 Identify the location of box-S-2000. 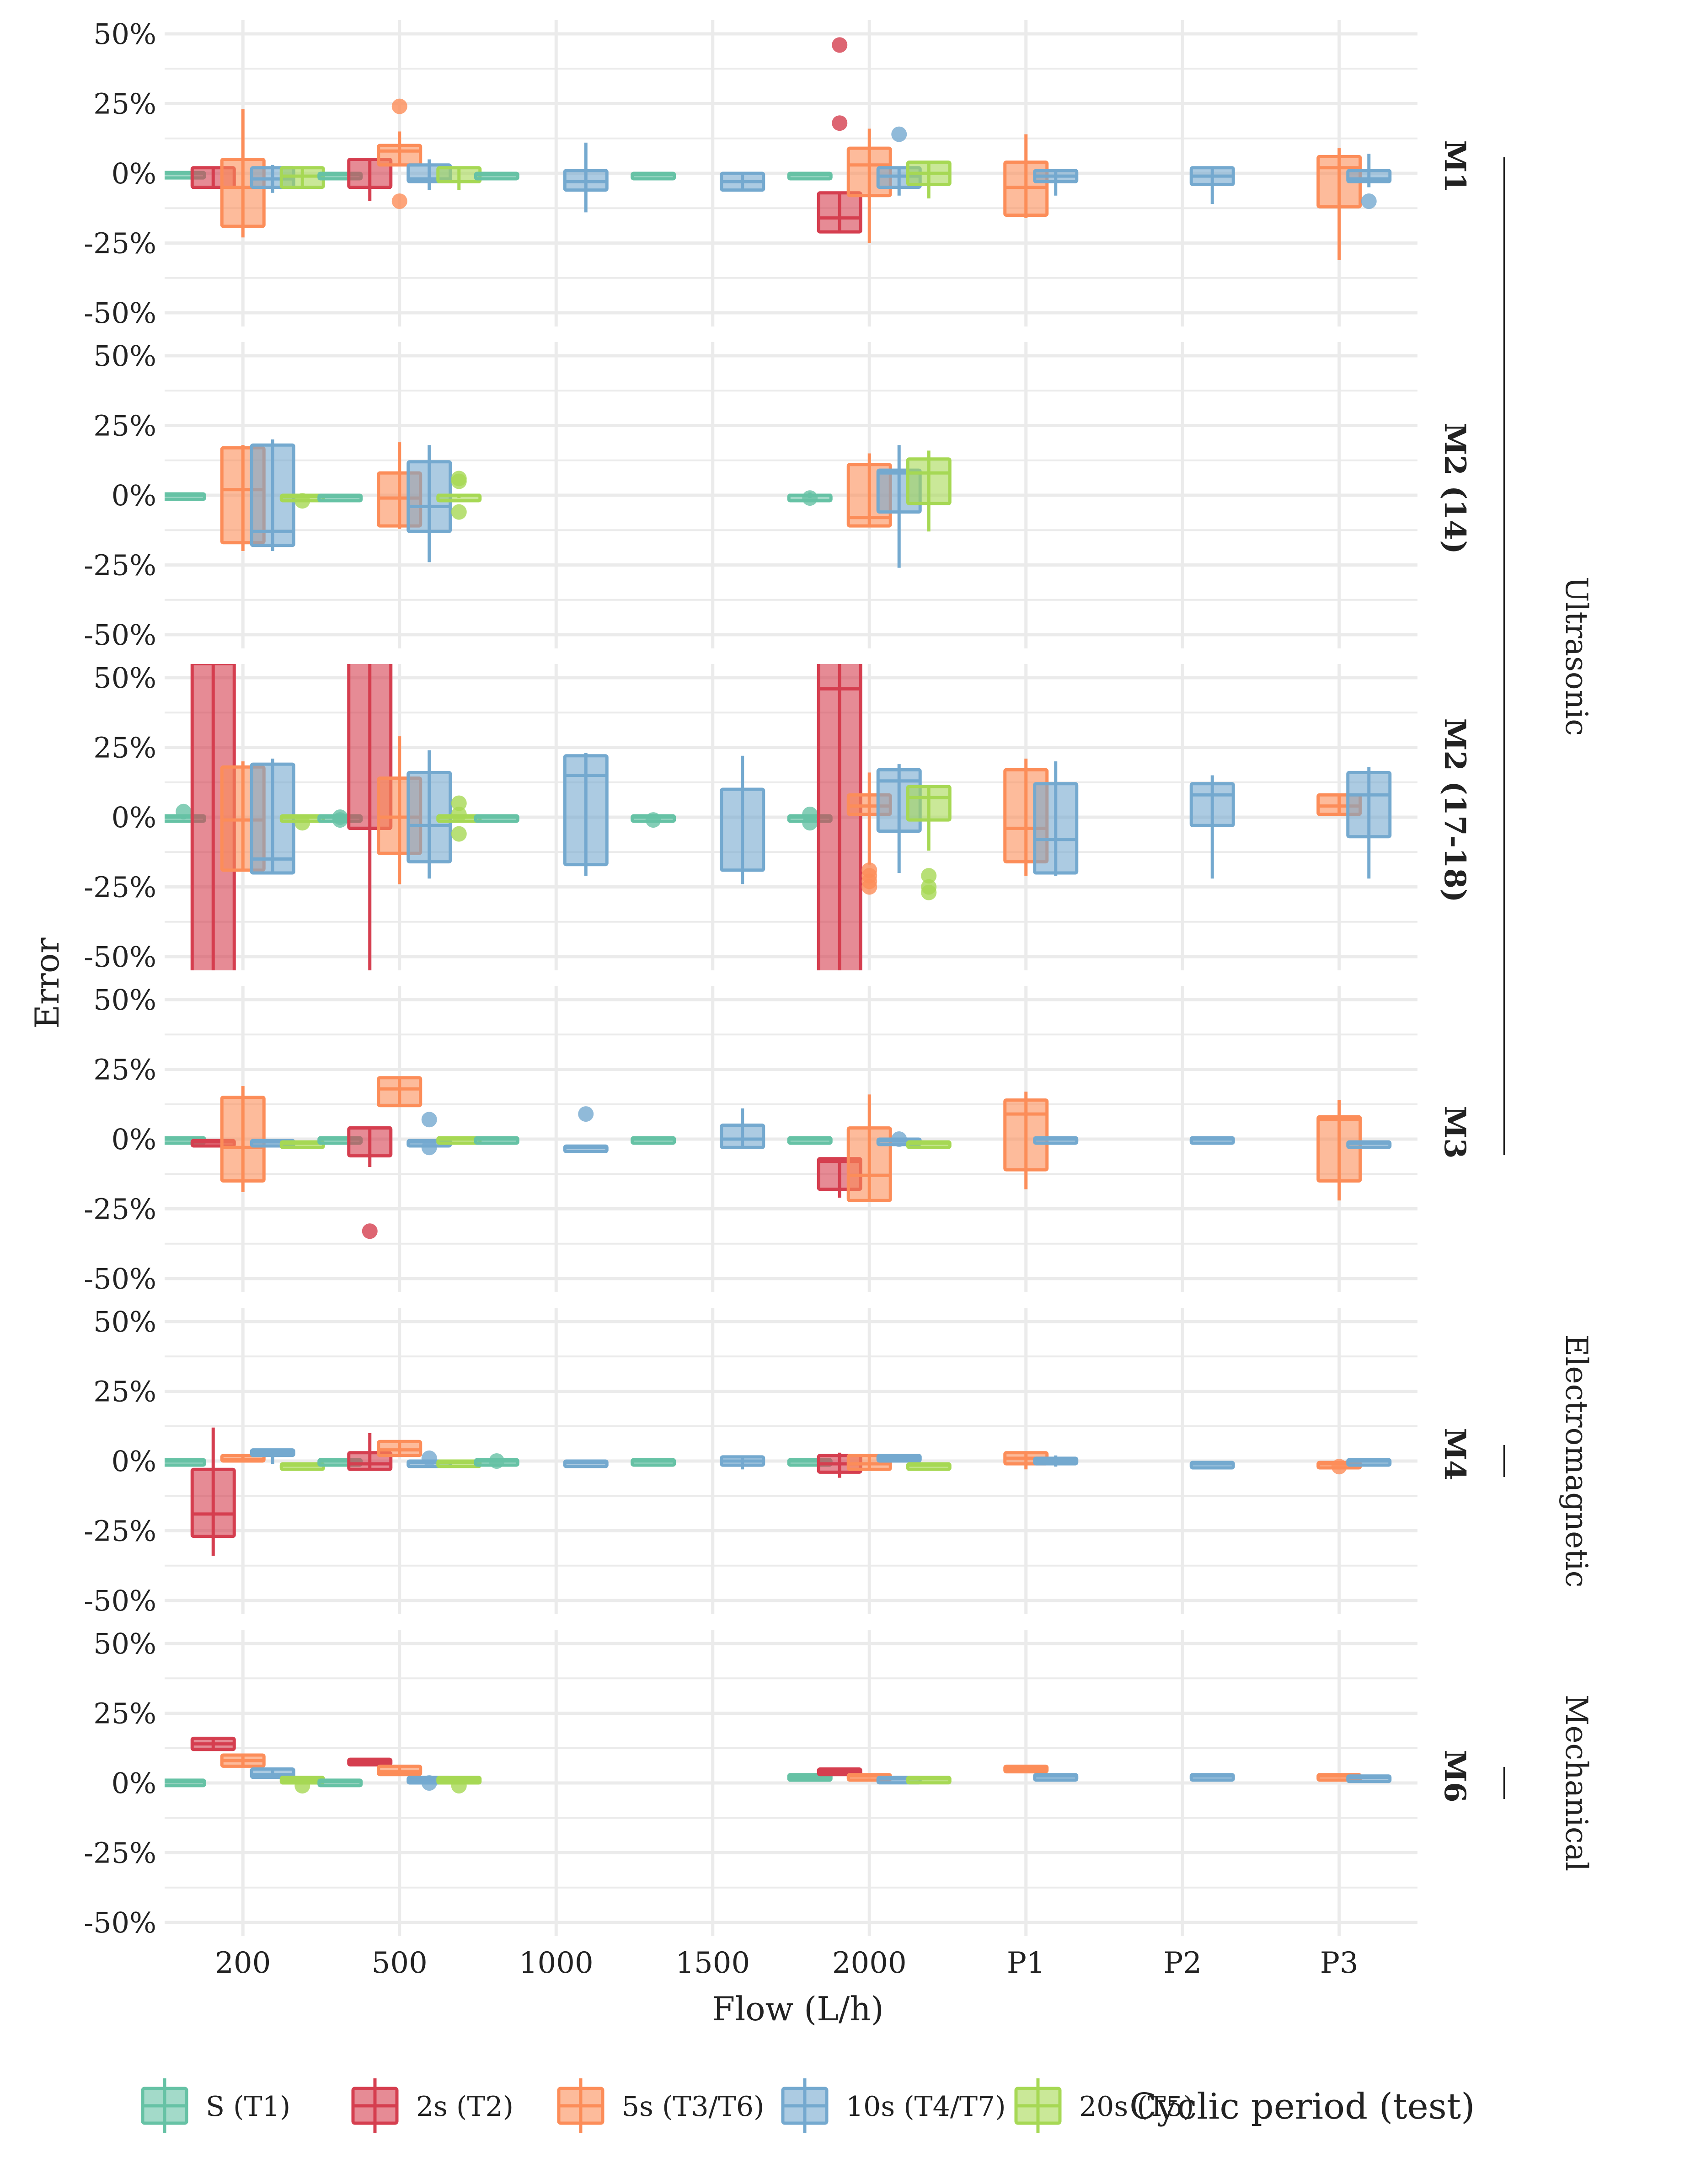
(810, 498).